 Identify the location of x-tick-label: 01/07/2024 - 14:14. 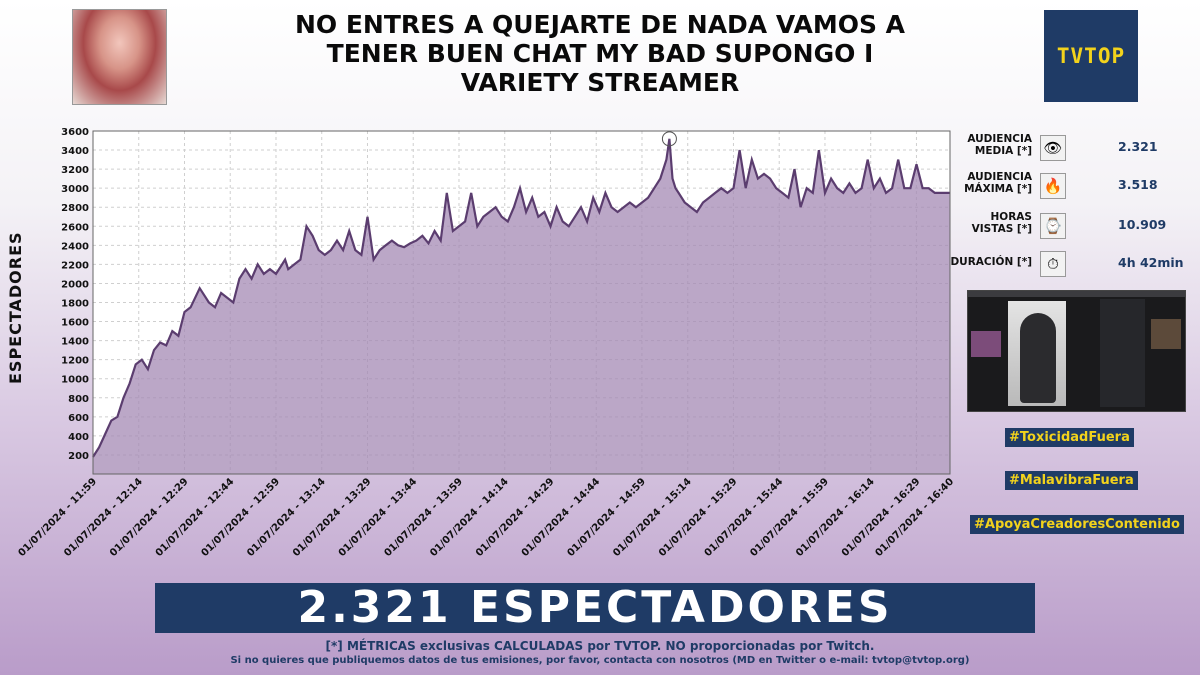
(469, 517).